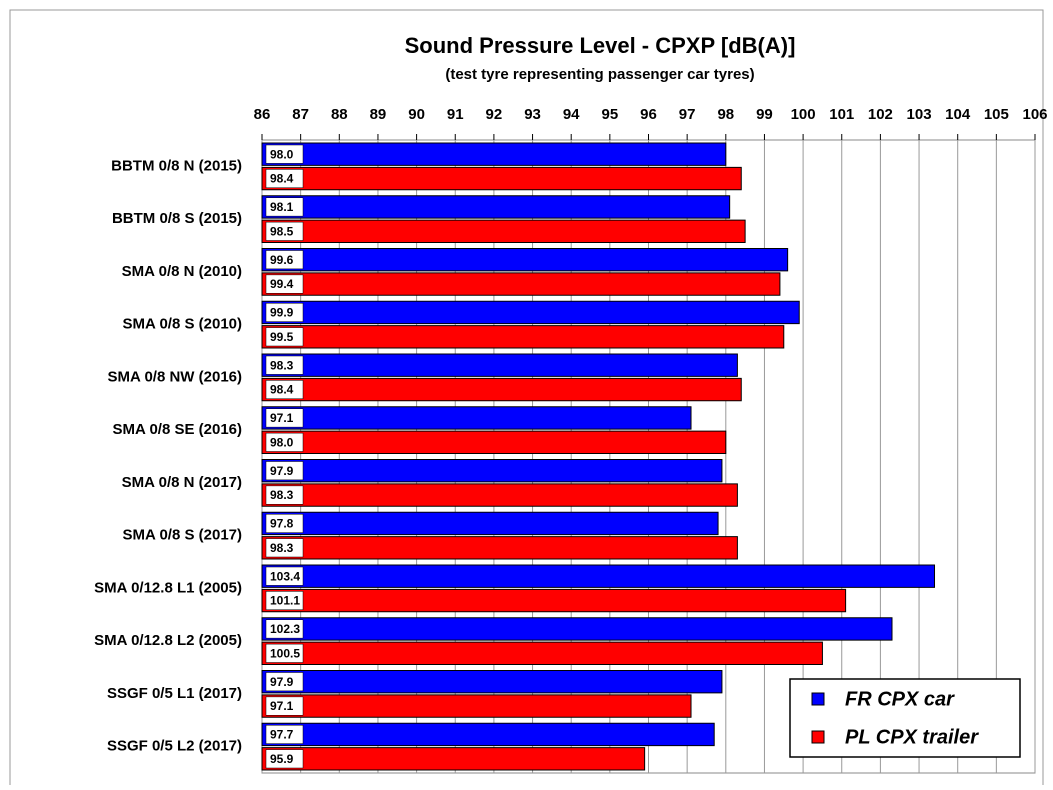 Image resolution: width=1053 pixels, height=790 pixels. I want to click on value-label: 98.5, so click(282, 231).